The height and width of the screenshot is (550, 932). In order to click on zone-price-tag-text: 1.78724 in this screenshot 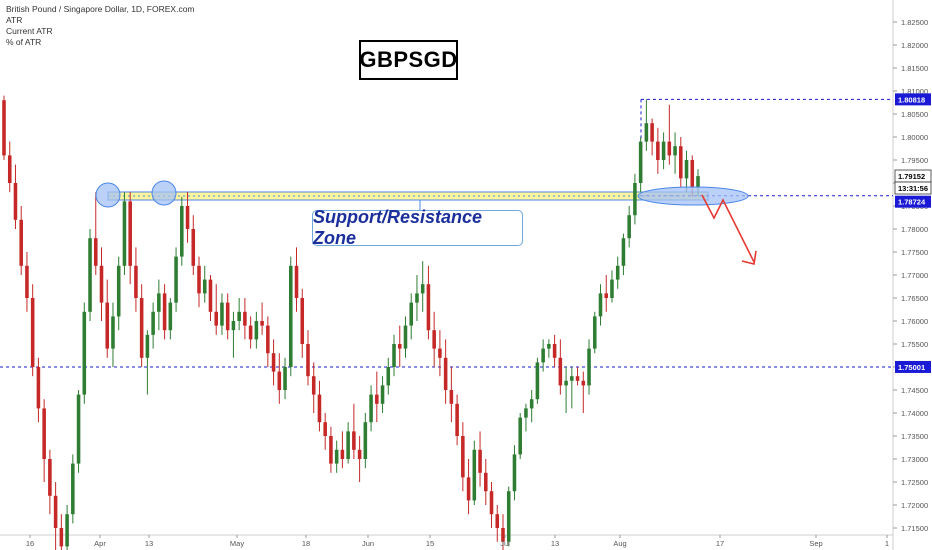, I will do `click(912, 202)`.